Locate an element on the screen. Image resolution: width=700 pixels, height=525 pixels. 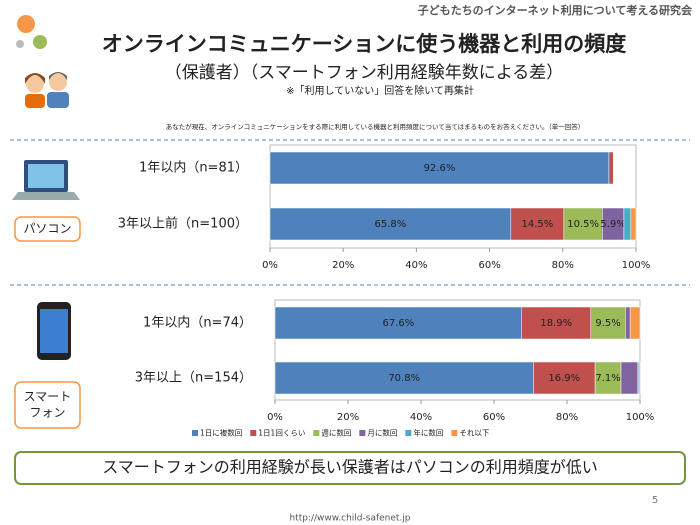
device-label: パソコン is located at coordinates (47, 229).